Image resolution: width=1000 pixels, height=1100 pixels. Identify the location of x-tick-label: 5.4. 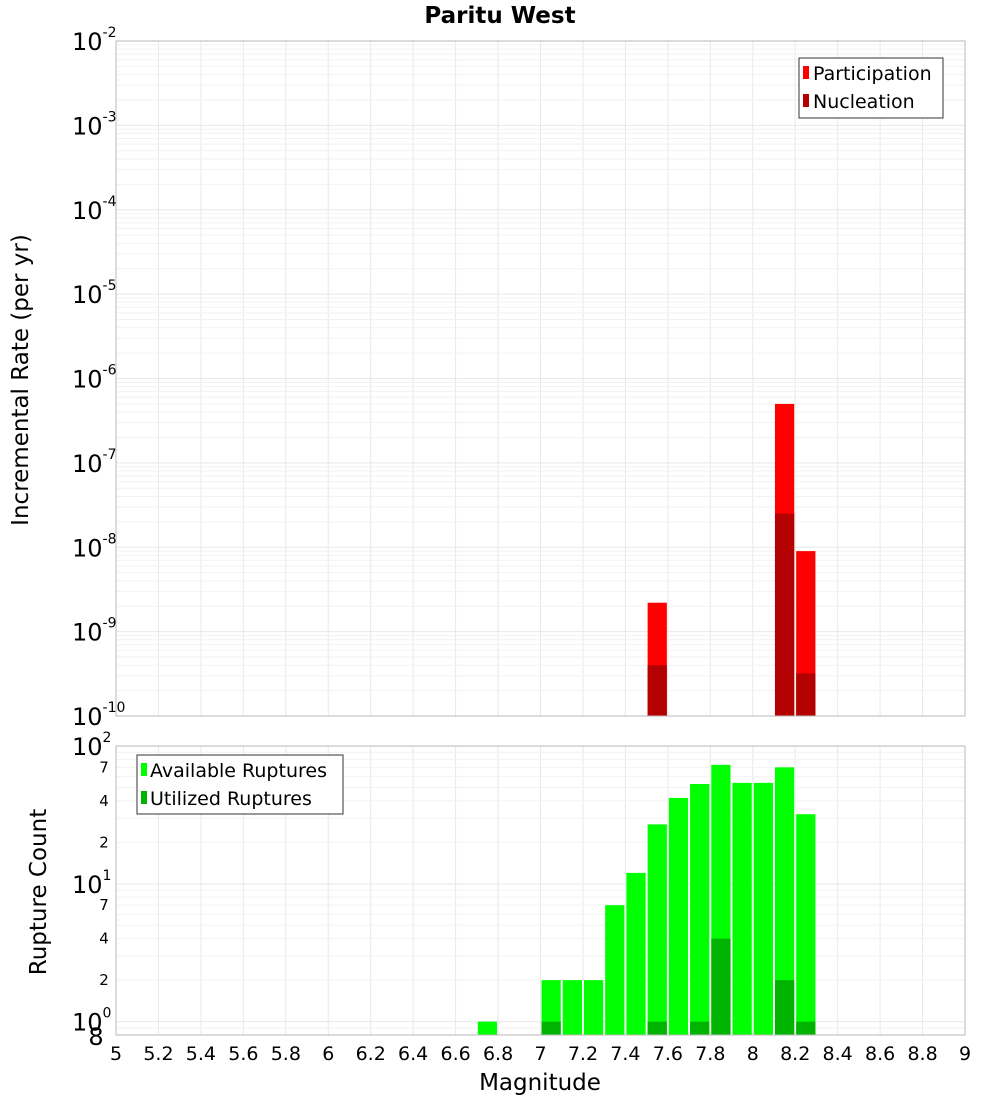
(201, 1054).